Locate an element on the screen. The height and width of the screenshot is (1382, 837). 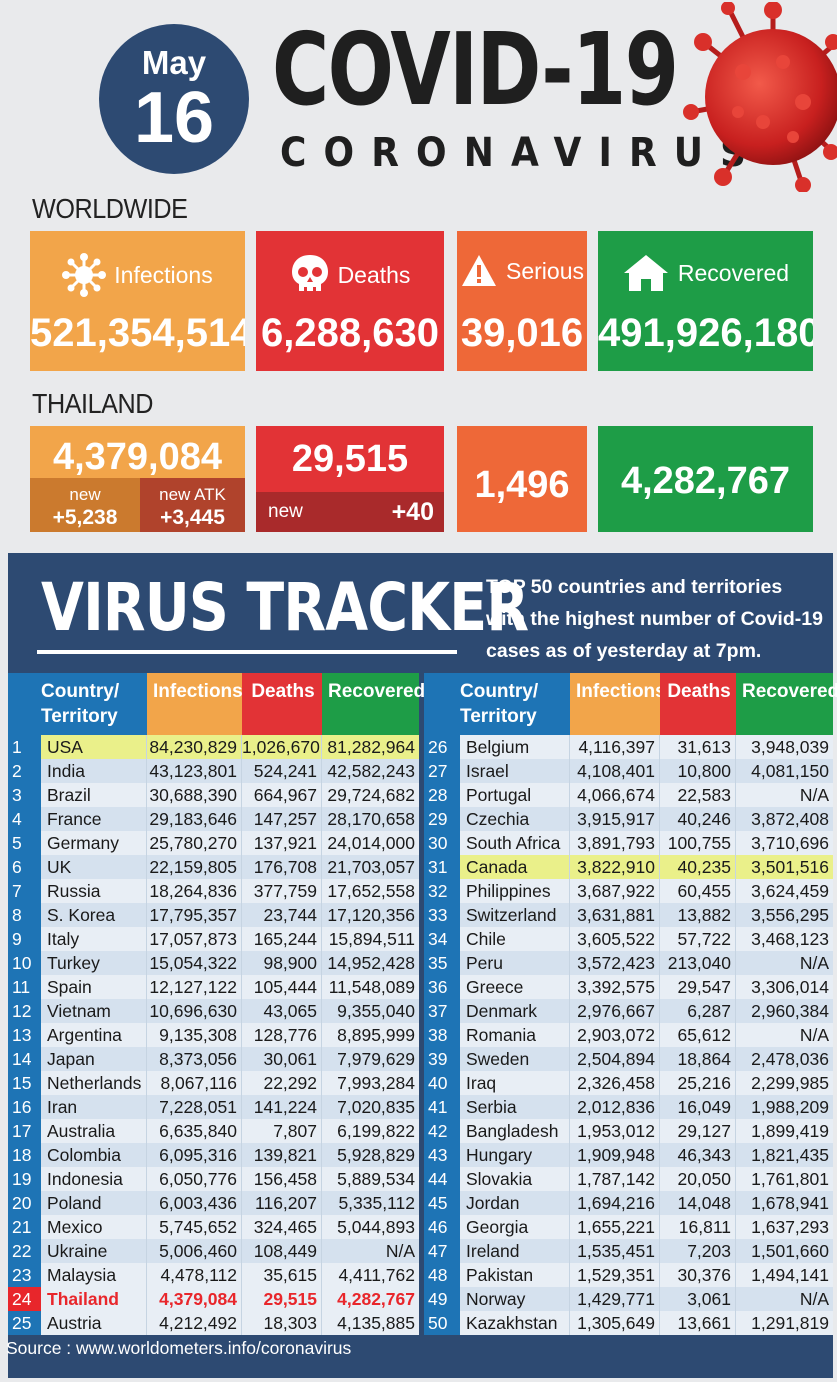
country-cell: Turkey is located at coordinates (94, 963).